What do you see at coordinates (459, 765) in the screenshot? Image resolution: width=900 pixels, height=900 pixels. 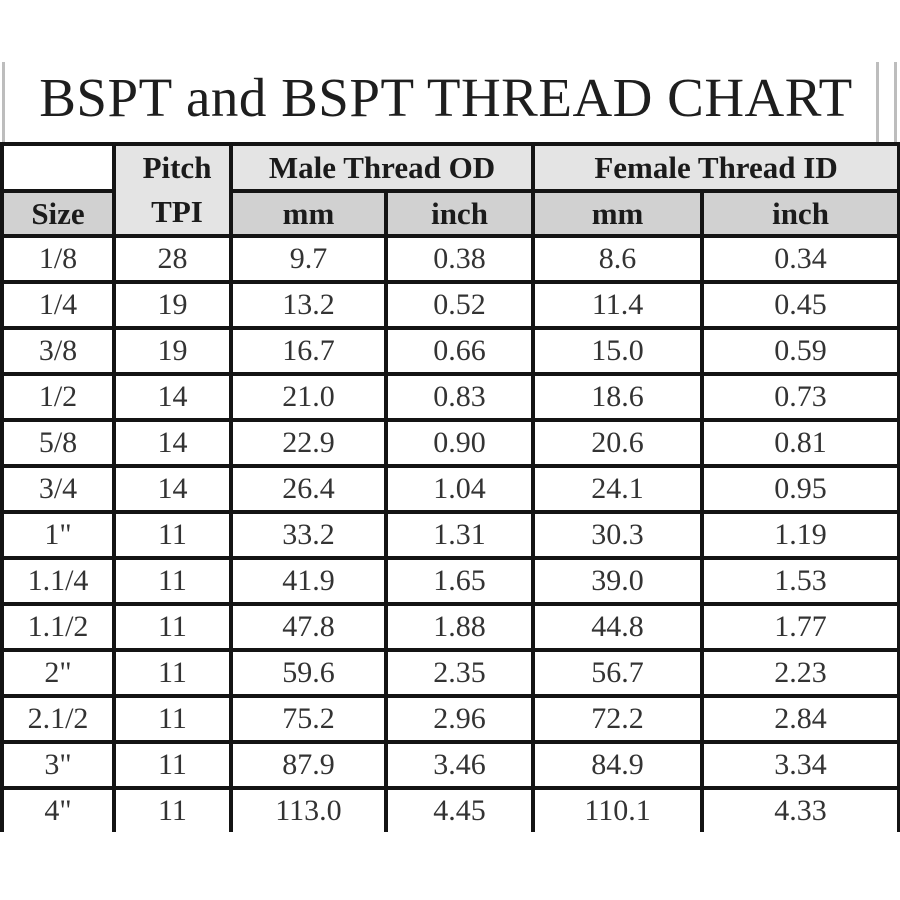 I see `cell-male-inch: 3.46` at bounding box center [459, 765].